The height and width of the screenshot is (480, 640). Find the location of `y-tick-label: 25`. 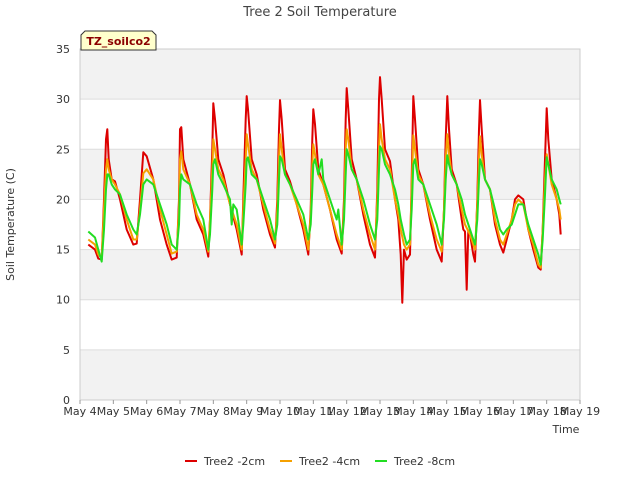

y-tick-label: 25 is located at coordinates (63, 149).